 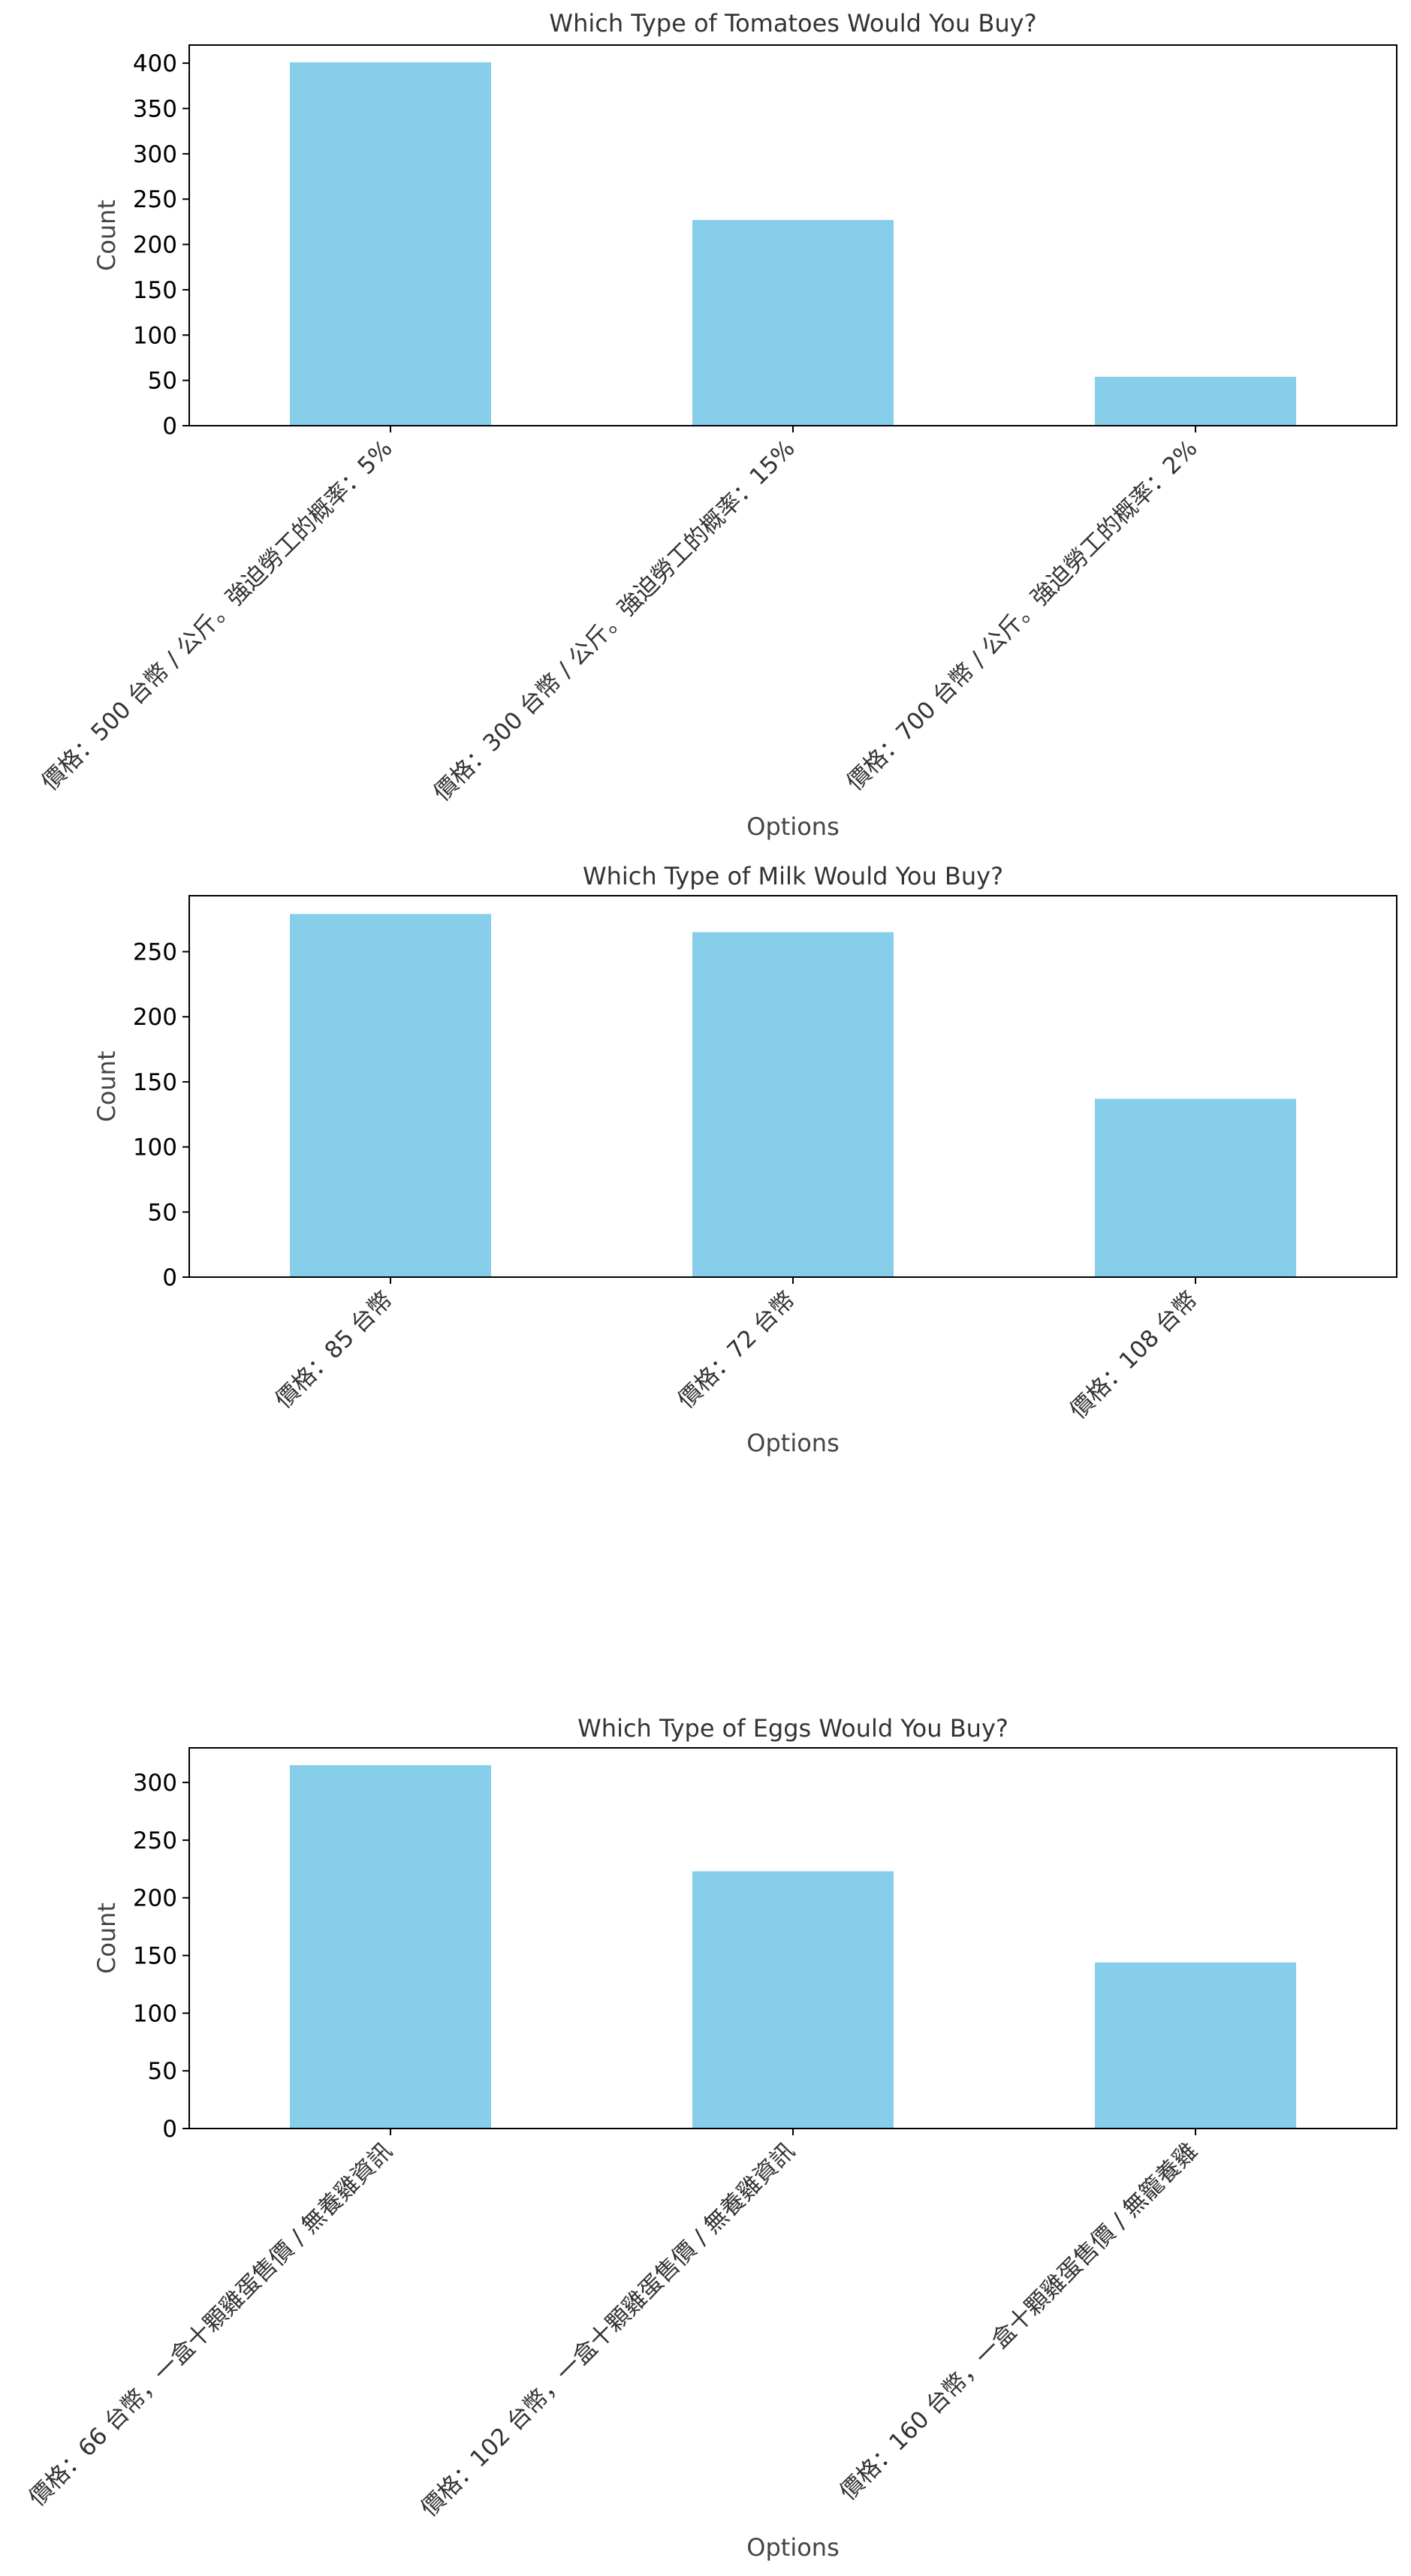 What do you see at coordinates (736, 1350) in the screenshot?
I see `milk-category-label-2: 價格：72 台幣` at bounding box center [736, 1350].